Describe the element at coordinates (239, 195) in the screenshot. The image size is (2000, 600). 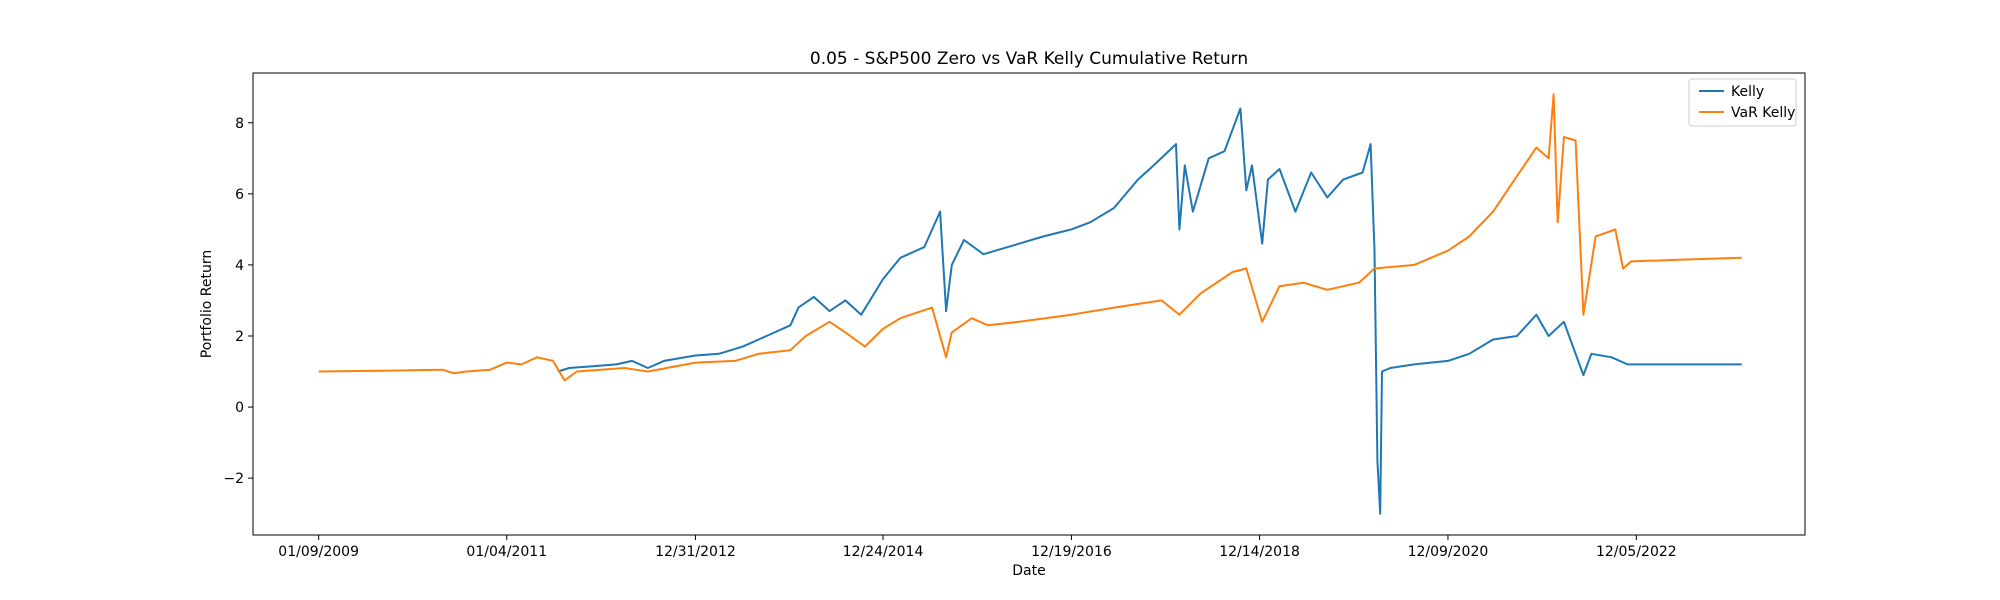
I see `y-tick-label: 6` at that location.